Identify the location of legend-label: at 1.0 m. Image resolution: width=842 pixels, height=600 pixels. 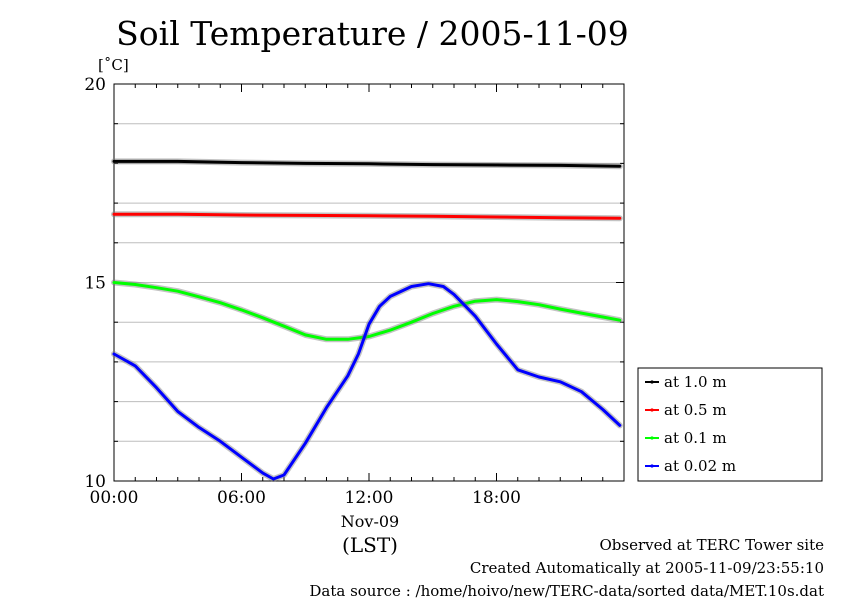
(695, 382).